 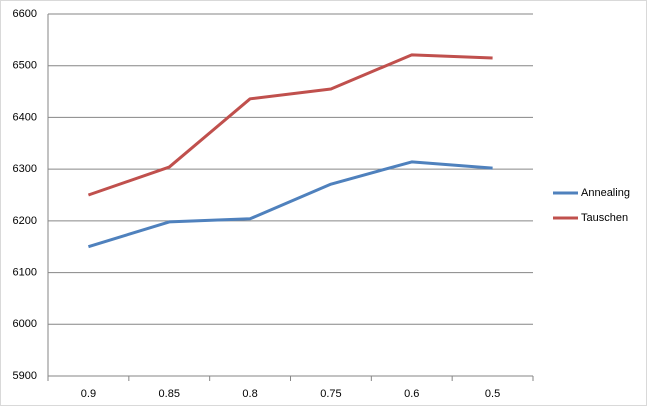 I want to click on legend-label: Annealing, so click(x=605, y=193).